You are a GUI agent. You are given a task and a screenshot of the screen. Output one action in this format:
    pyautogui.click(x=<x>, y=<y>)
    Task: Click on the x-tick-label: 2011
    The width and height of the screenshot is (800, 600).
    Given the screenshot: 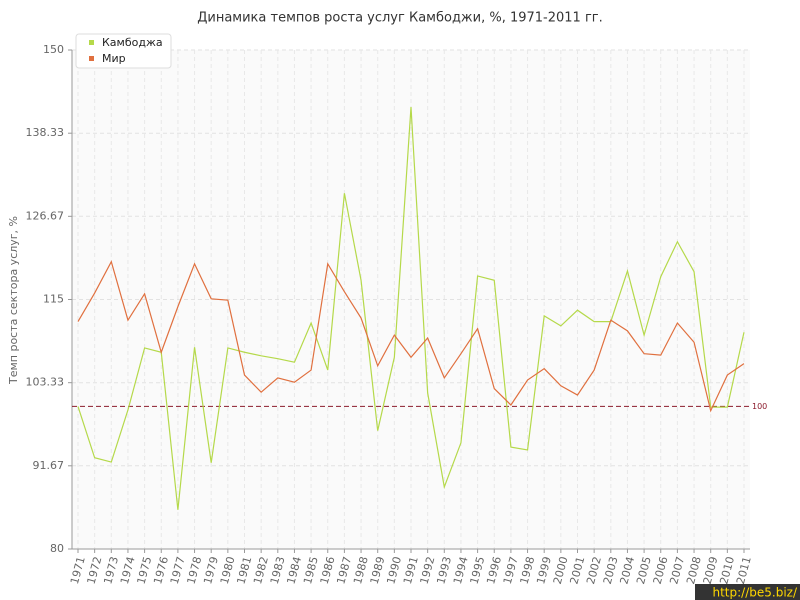 What is the action you would take?
    pyautogui.click(x=744, y=570)
    